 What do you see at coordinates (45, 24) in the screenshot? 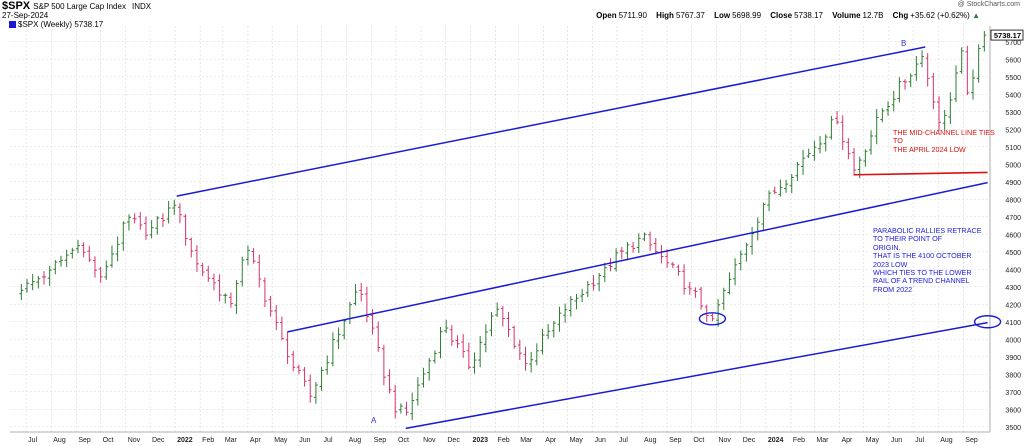
I see `legend-symbol: $SPX (Weekly)` at bounding box center [45, 24].